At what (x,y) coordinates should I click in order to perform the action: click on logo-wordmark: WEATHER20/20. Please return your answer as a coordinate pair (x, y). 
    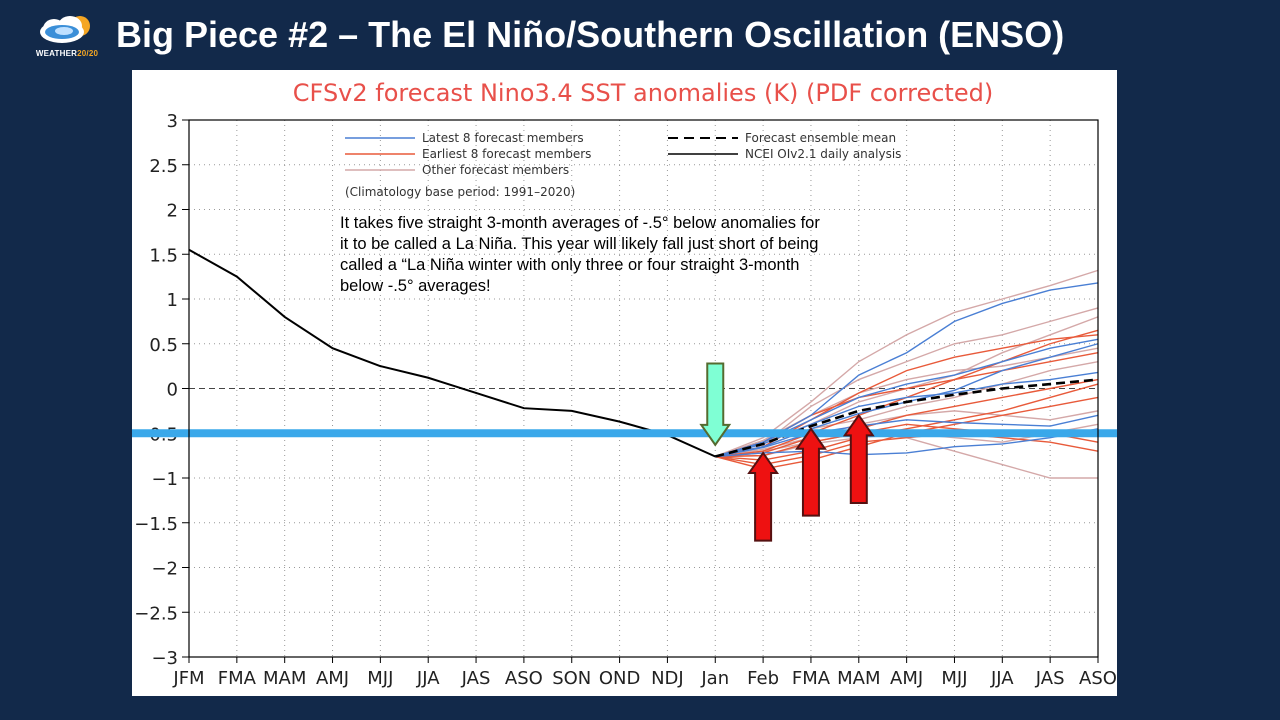
    Looking at the image, I should click on (67, 53).